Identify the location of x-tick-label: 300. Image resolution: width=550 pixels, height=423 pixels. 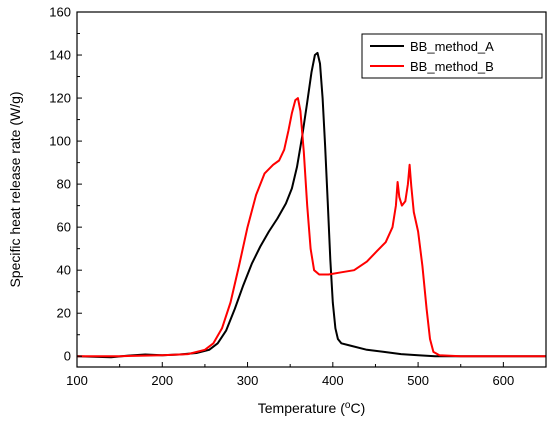
(248, 380).